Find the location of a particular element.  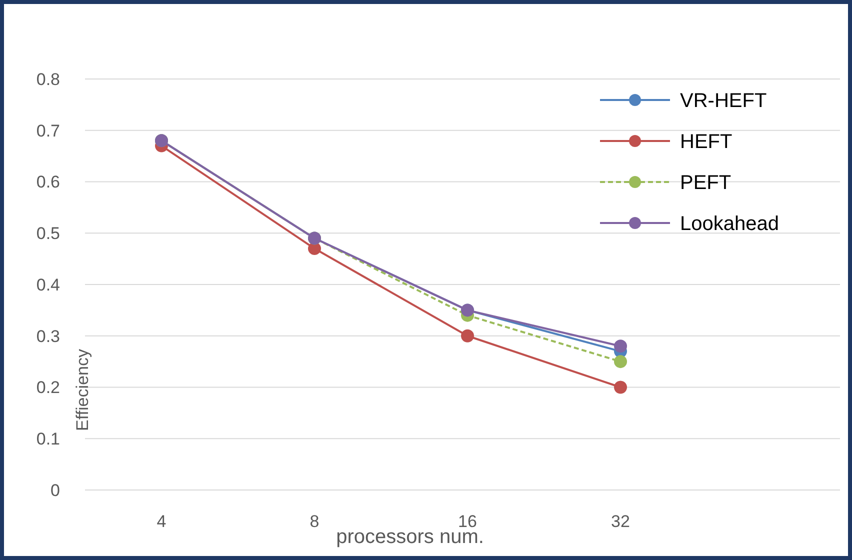

y-tick-label: 0.1 is located at coordinates (48, 439).